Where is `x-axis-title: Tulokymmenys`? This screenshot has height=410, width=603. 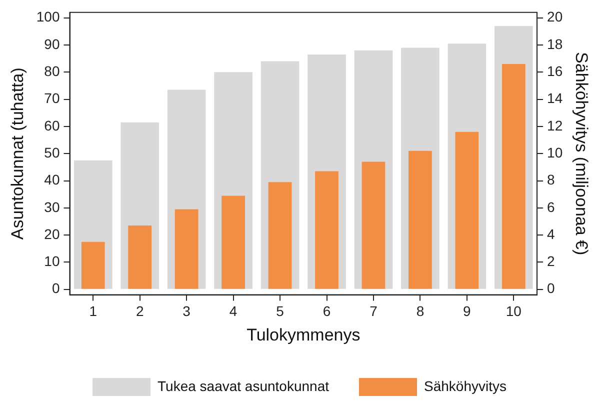 x-axis-title: Tulokymmenys is located at coordinates (303, 334).